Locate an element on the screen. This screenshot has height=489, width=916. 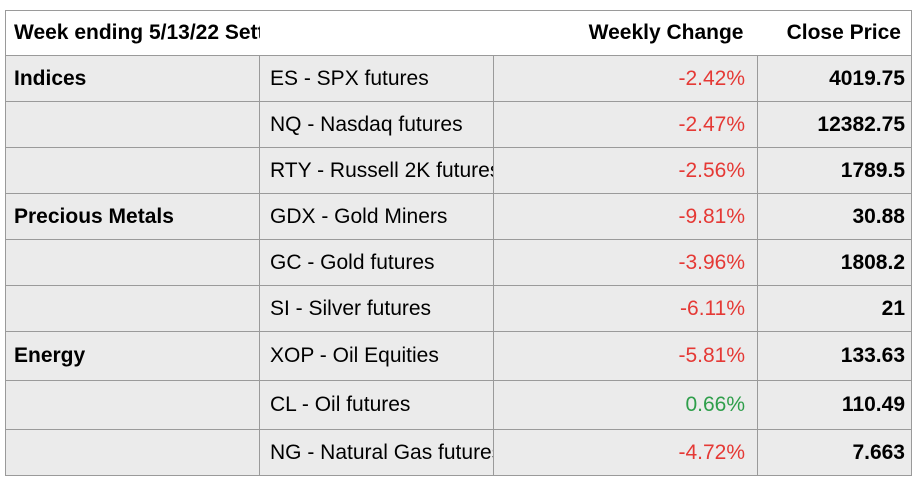
instrument-cell: XOP - Oil Equities is located at coordinates (376, 356).